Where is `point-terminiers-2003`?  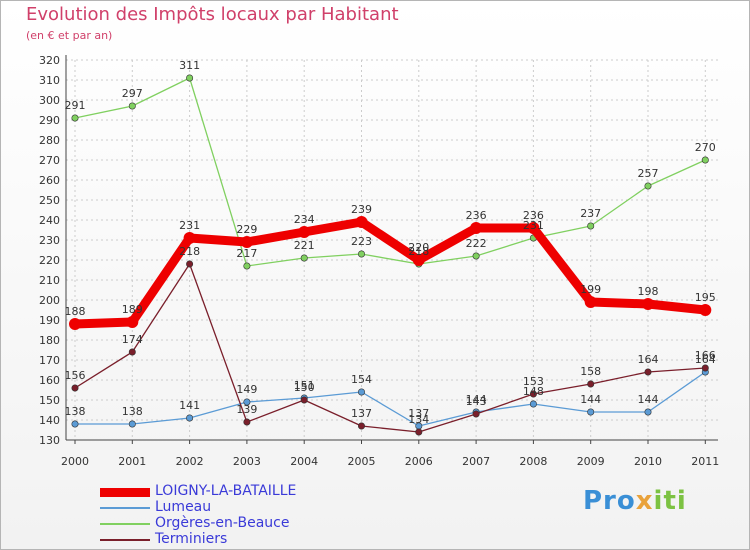 point-terminiers-2003 is located at coordinates (247, 422).